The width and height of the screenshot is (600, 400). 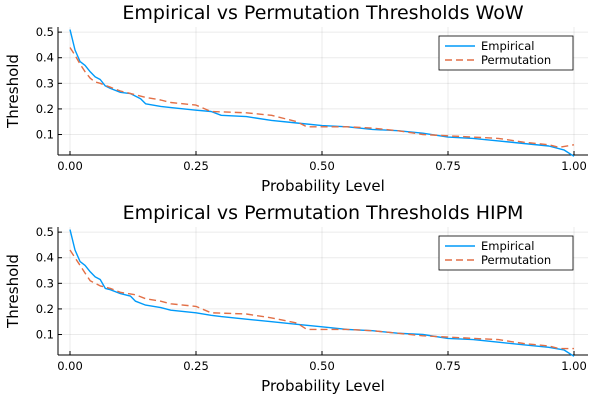 What do you see at coordinates (323, 213) in the screenshot?
I see `chart-title: Empirical vs Permutation Thresholds HIPM` at bounding box center [323, 213].